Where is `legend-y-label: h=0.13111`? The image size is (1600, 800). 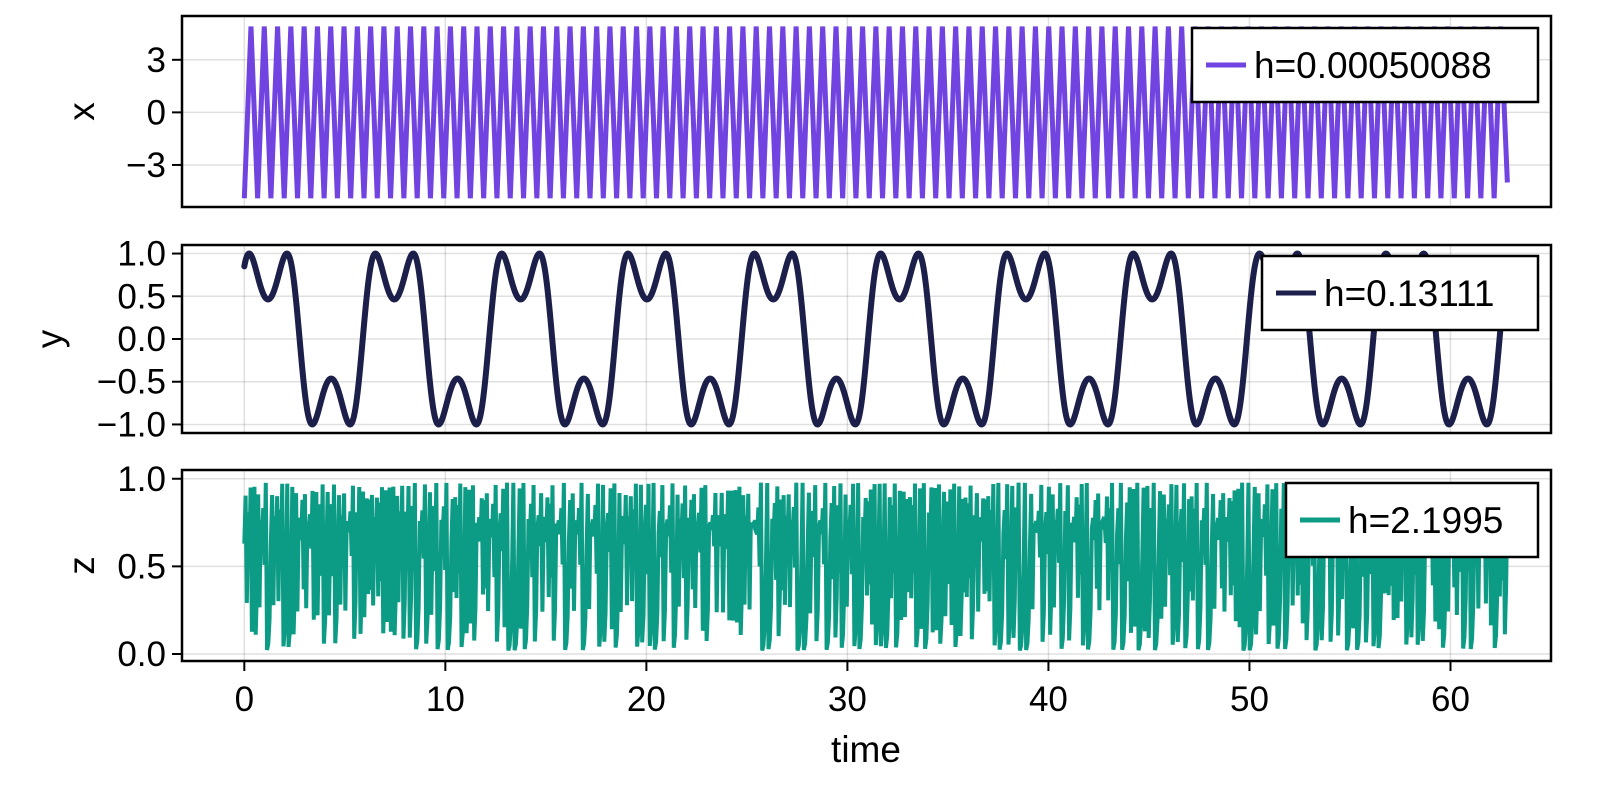
legend-y-label: h=0.13111 is located at coordinates (1409, 293).